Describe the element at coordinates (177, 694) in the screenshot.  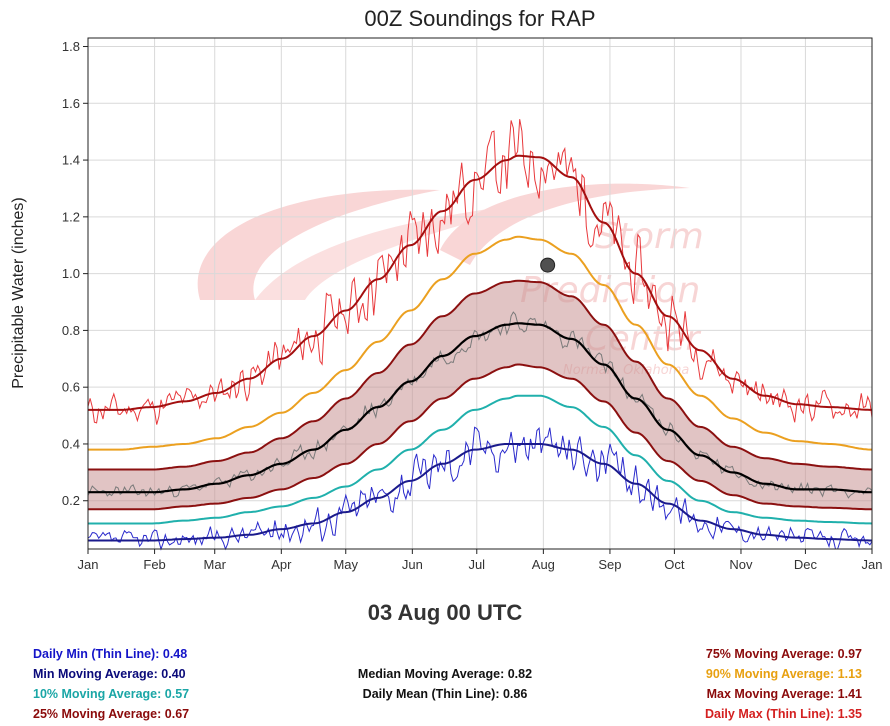
I see `legend-p10-avg-value: 0.57` at that location.